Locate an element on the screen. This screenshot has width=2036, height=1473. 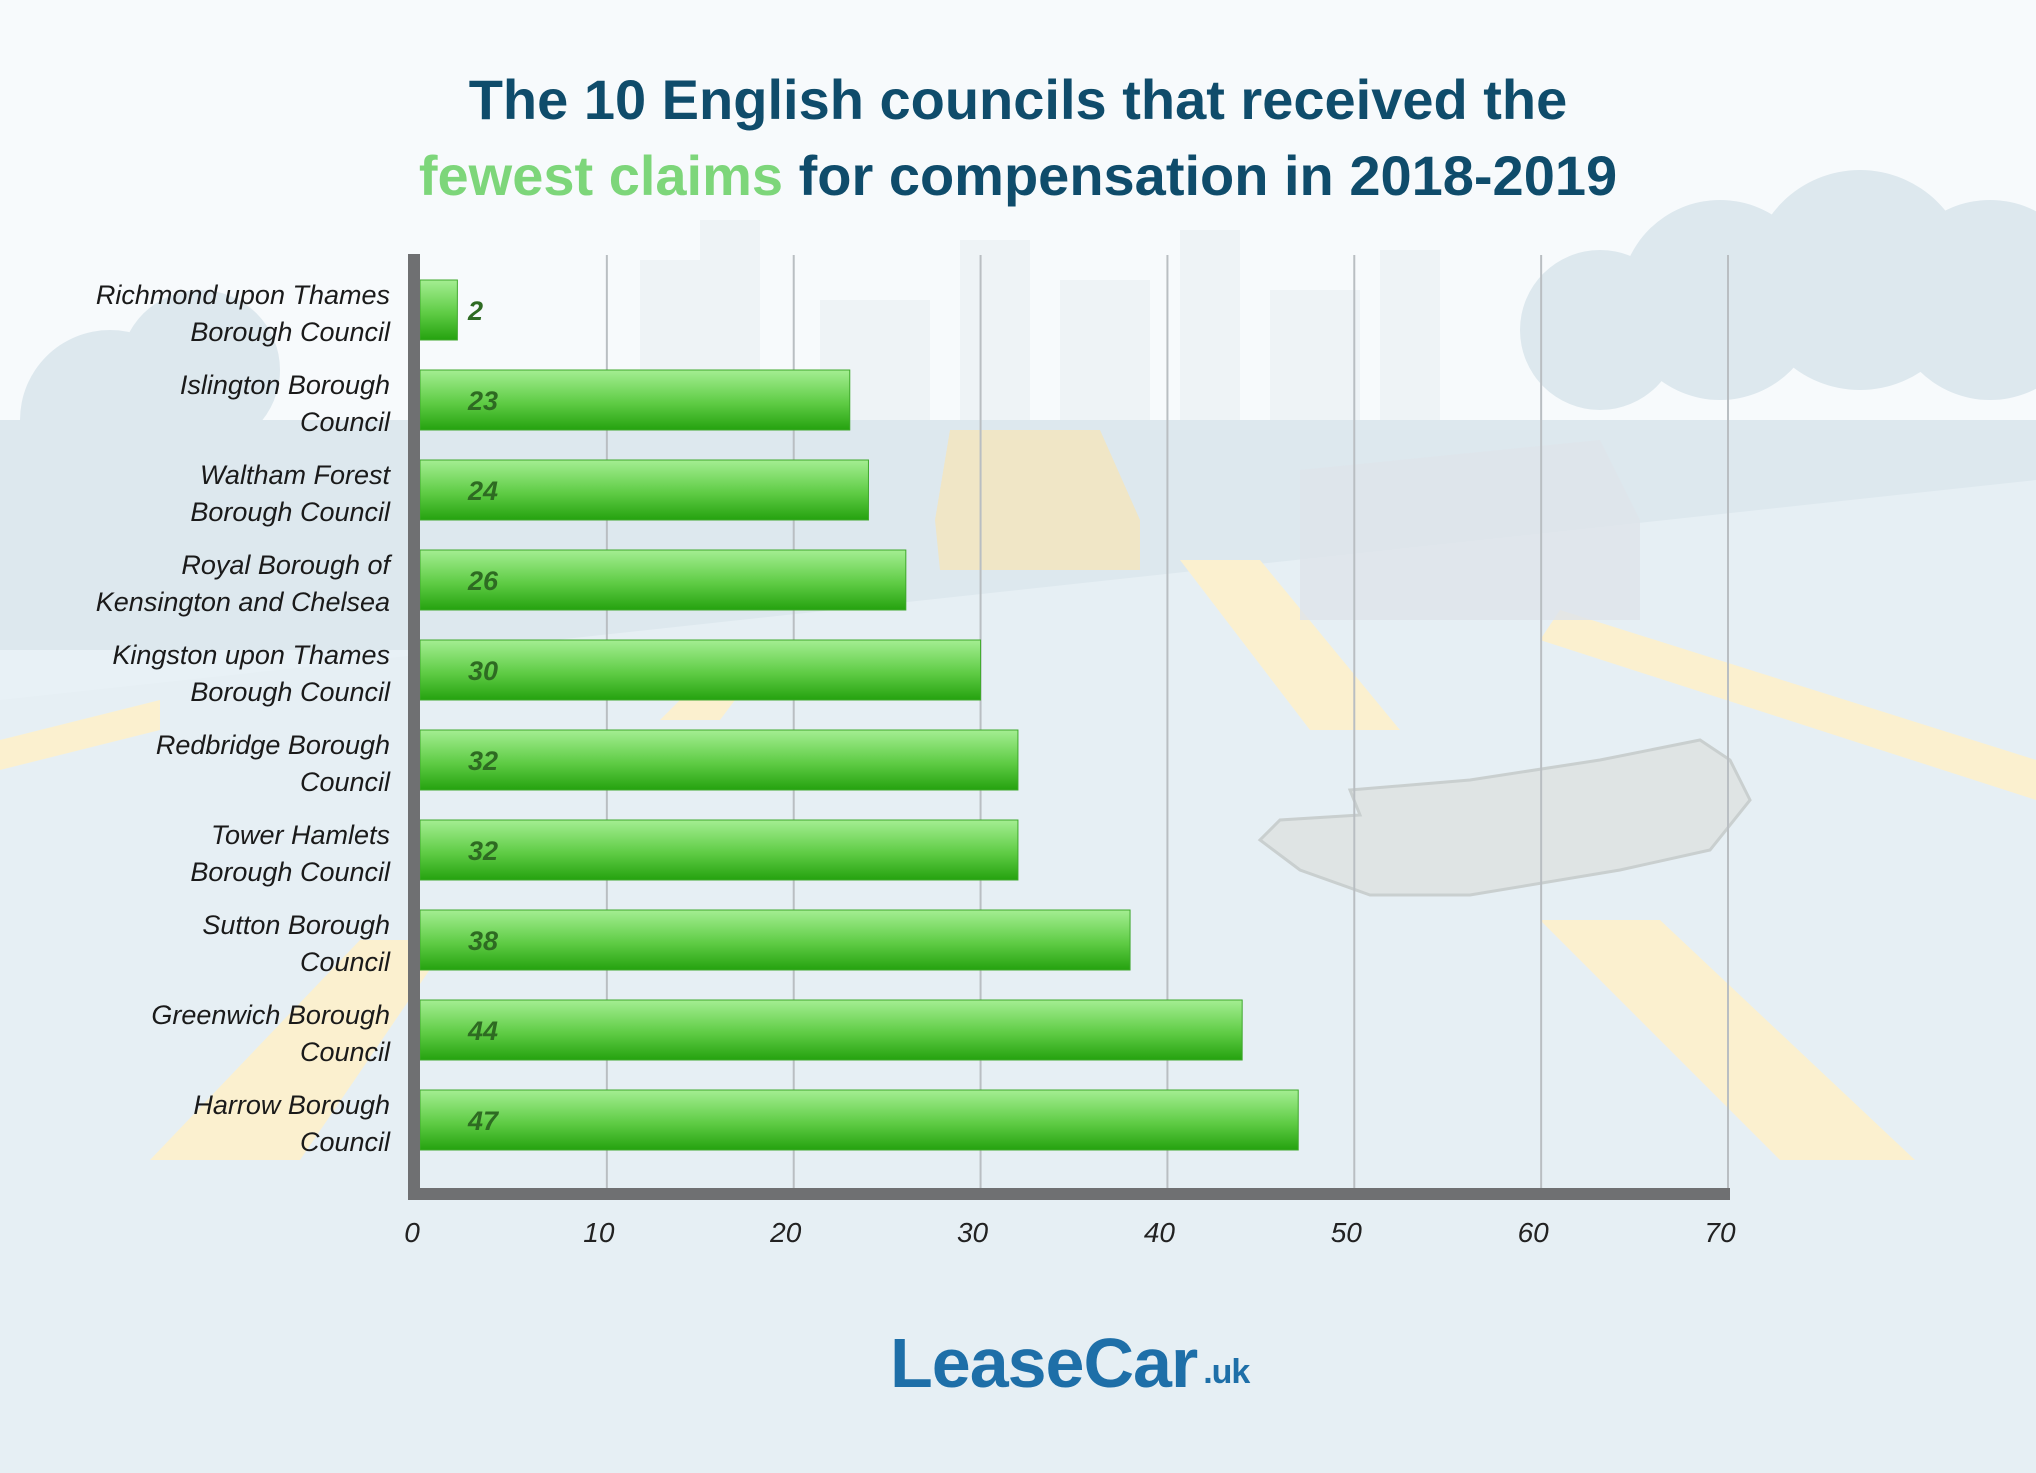
title-line-2-rest: for compensation in 2018-2019 is located at coordinates (1200, 175).